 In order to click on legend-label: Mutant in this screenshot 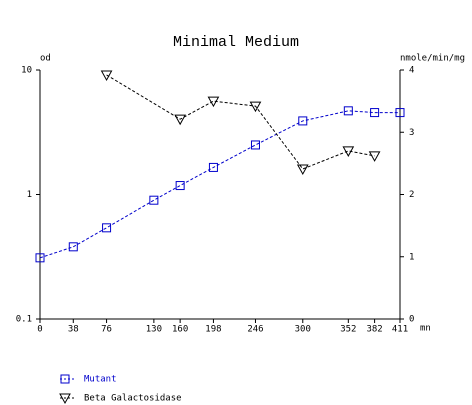, I will do `click(100, 380)`.